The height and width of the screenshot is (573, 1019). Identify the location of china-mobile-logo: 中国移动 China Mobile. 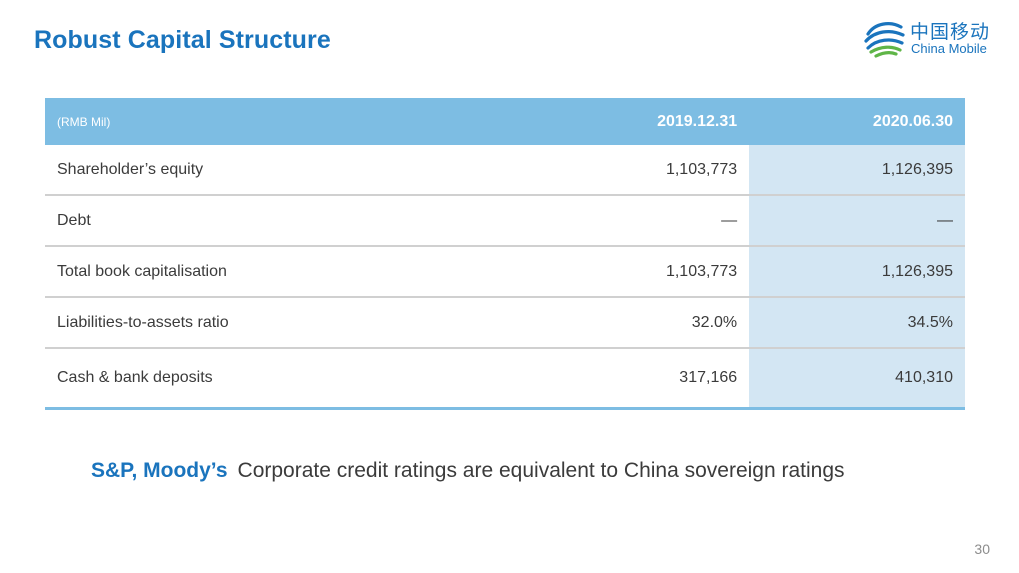
(932, 37).